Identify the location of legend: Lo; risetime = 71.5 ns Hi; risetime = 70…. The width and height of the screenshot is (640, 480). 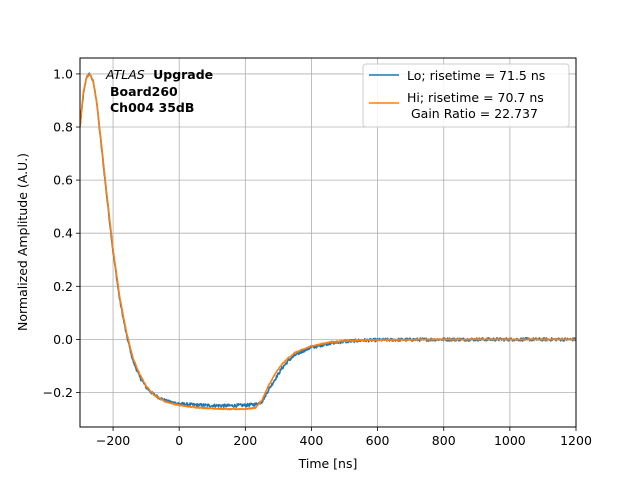
(466, 95).